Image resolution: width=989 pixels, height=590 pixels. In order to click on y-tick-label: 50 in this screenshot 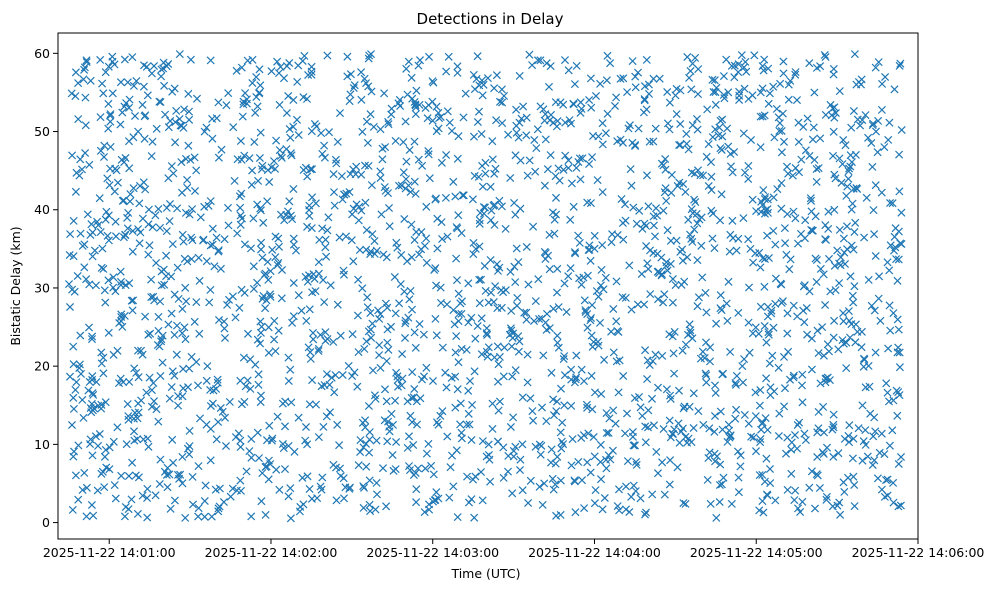, I will do `click(42, 131)`.